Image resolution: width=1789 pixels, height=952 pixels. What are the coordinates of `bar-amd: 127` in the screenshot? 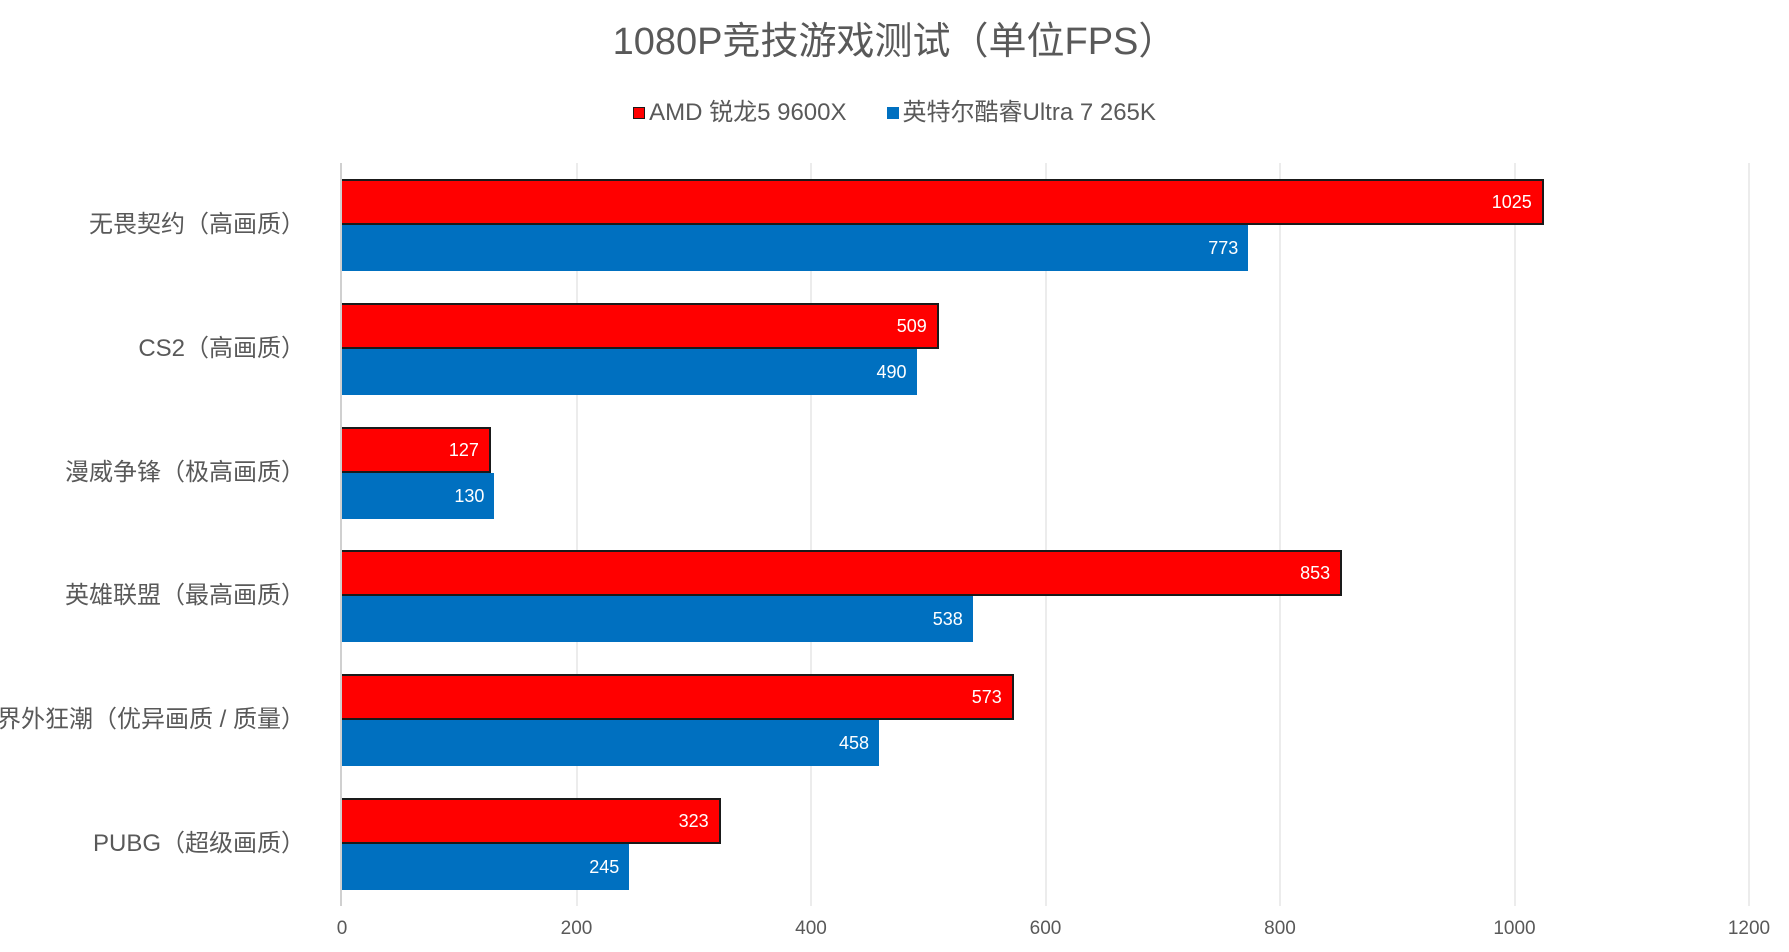 It's located at (416, 449).